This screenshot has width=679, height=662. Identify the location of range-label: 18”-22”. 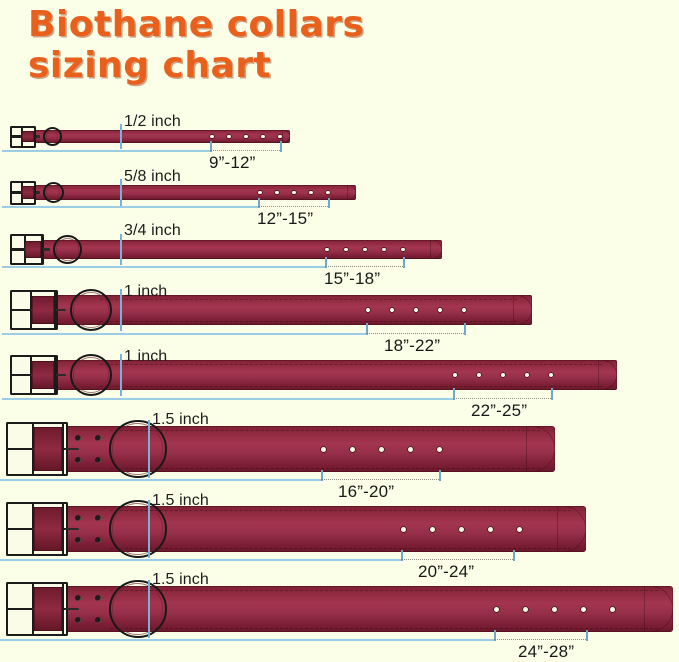
(412, 345).